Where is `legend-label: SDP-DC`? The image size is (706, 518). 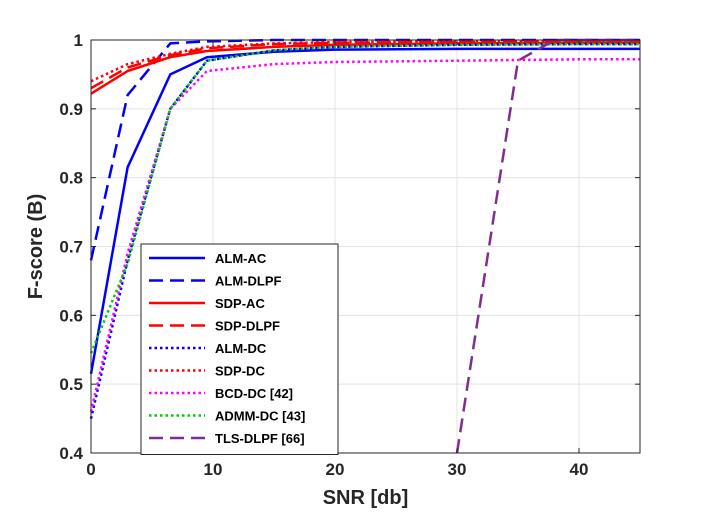
legend-label: SDP-DC is located at coordinates (240, 371).